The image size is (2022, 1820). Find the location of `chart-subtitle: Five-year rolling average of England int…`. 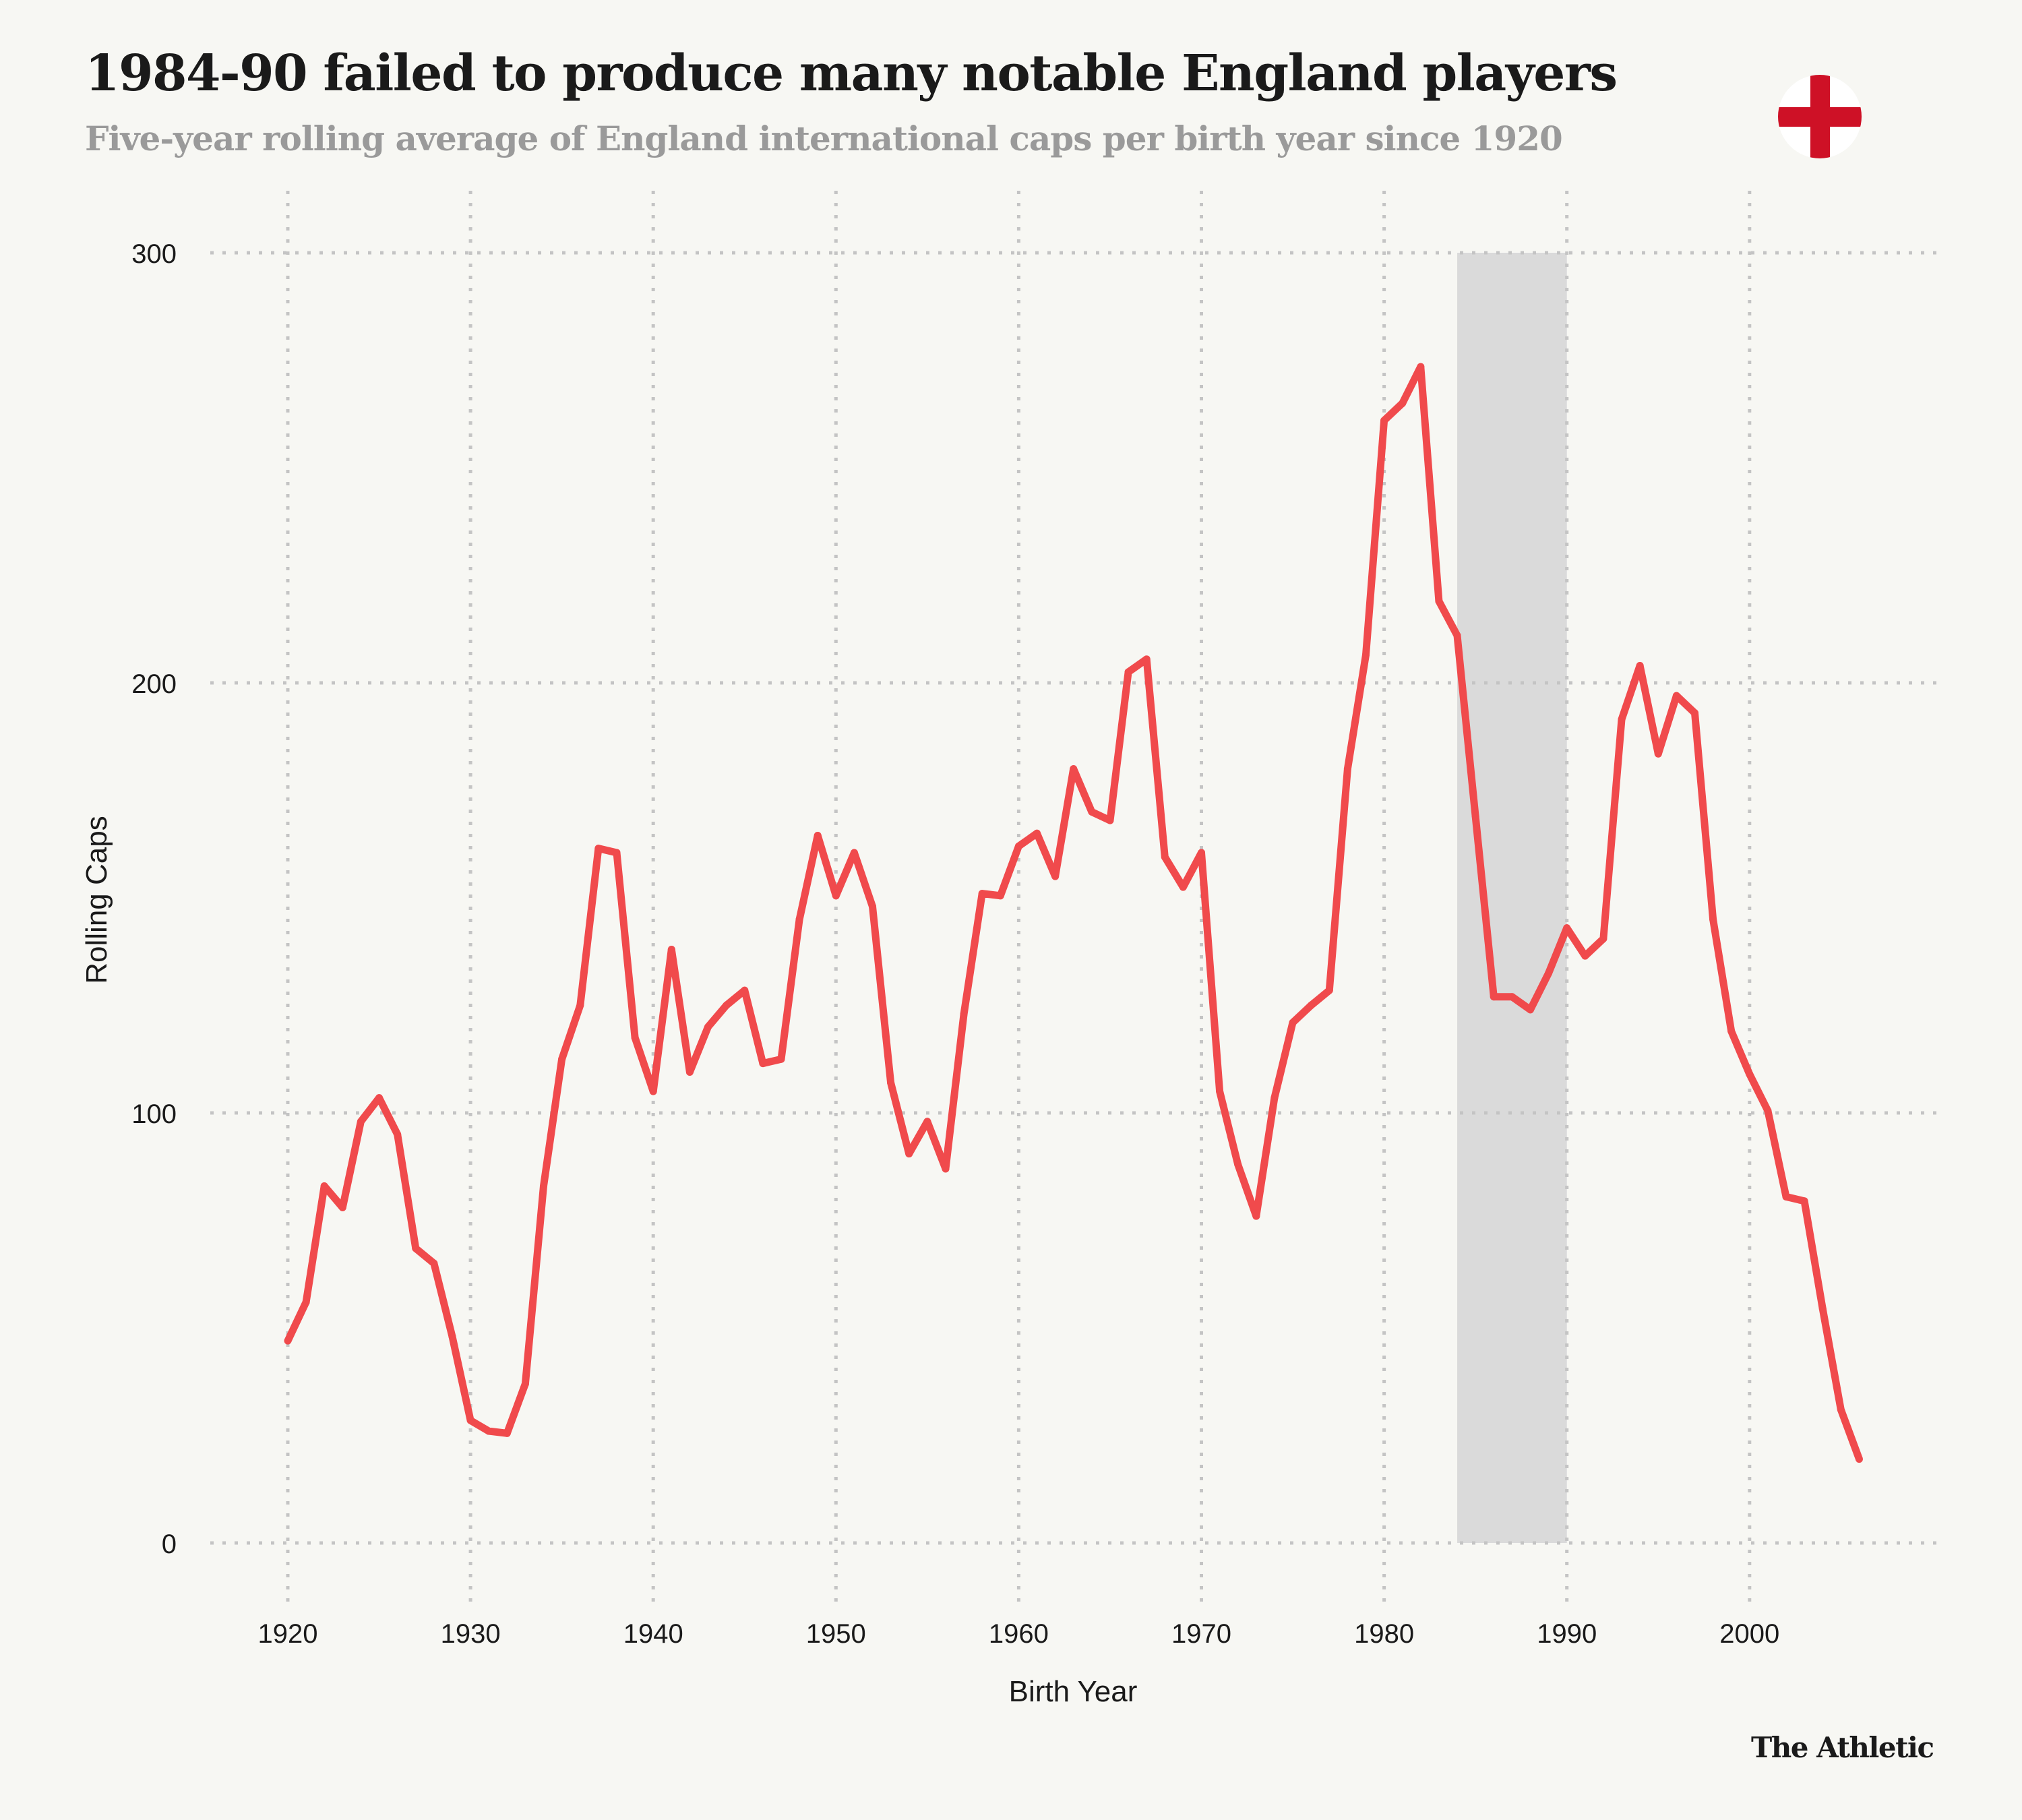

chart-subtitle: Five-year rolling average of England int… is located at coordinates (824, 138).